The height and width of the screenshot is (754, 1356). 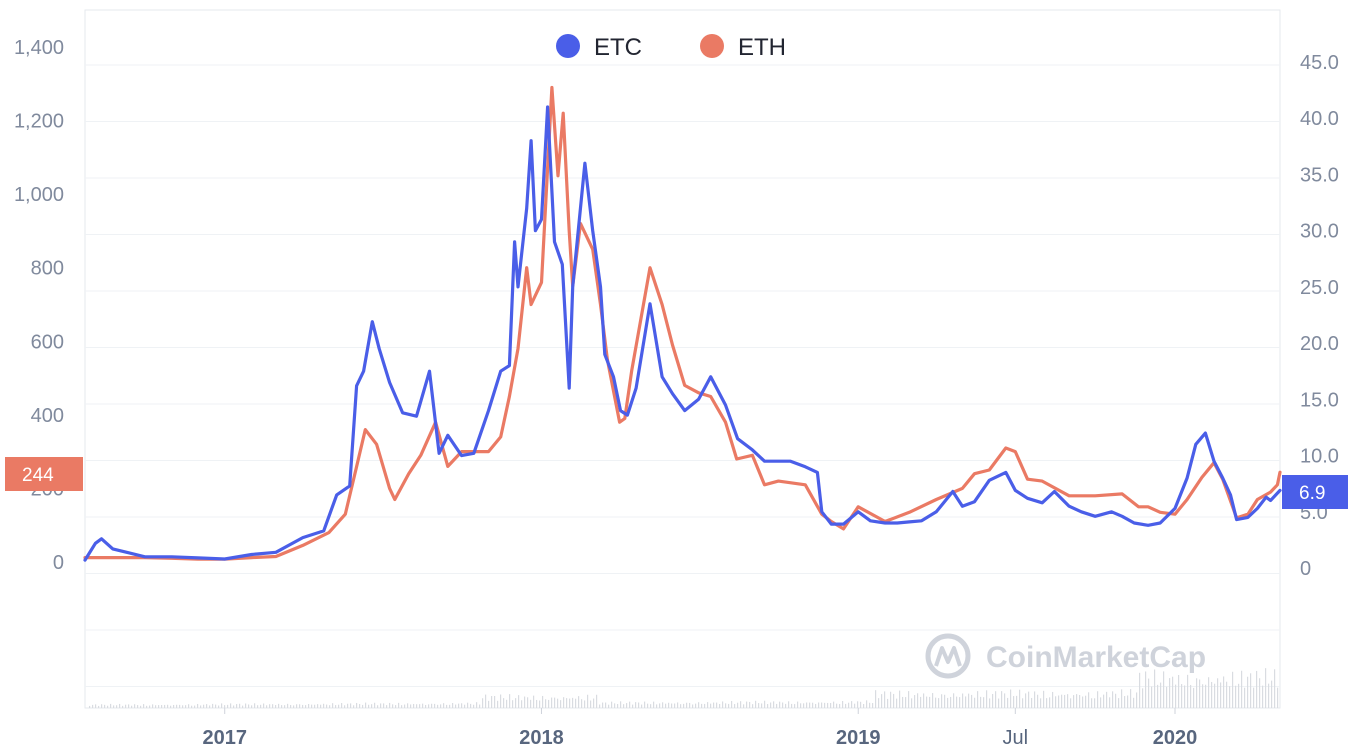 What do you see at coordinates (38, 475) in the screenshot?
I see `eth-current-value: 244` at bounding box center [38, 475].